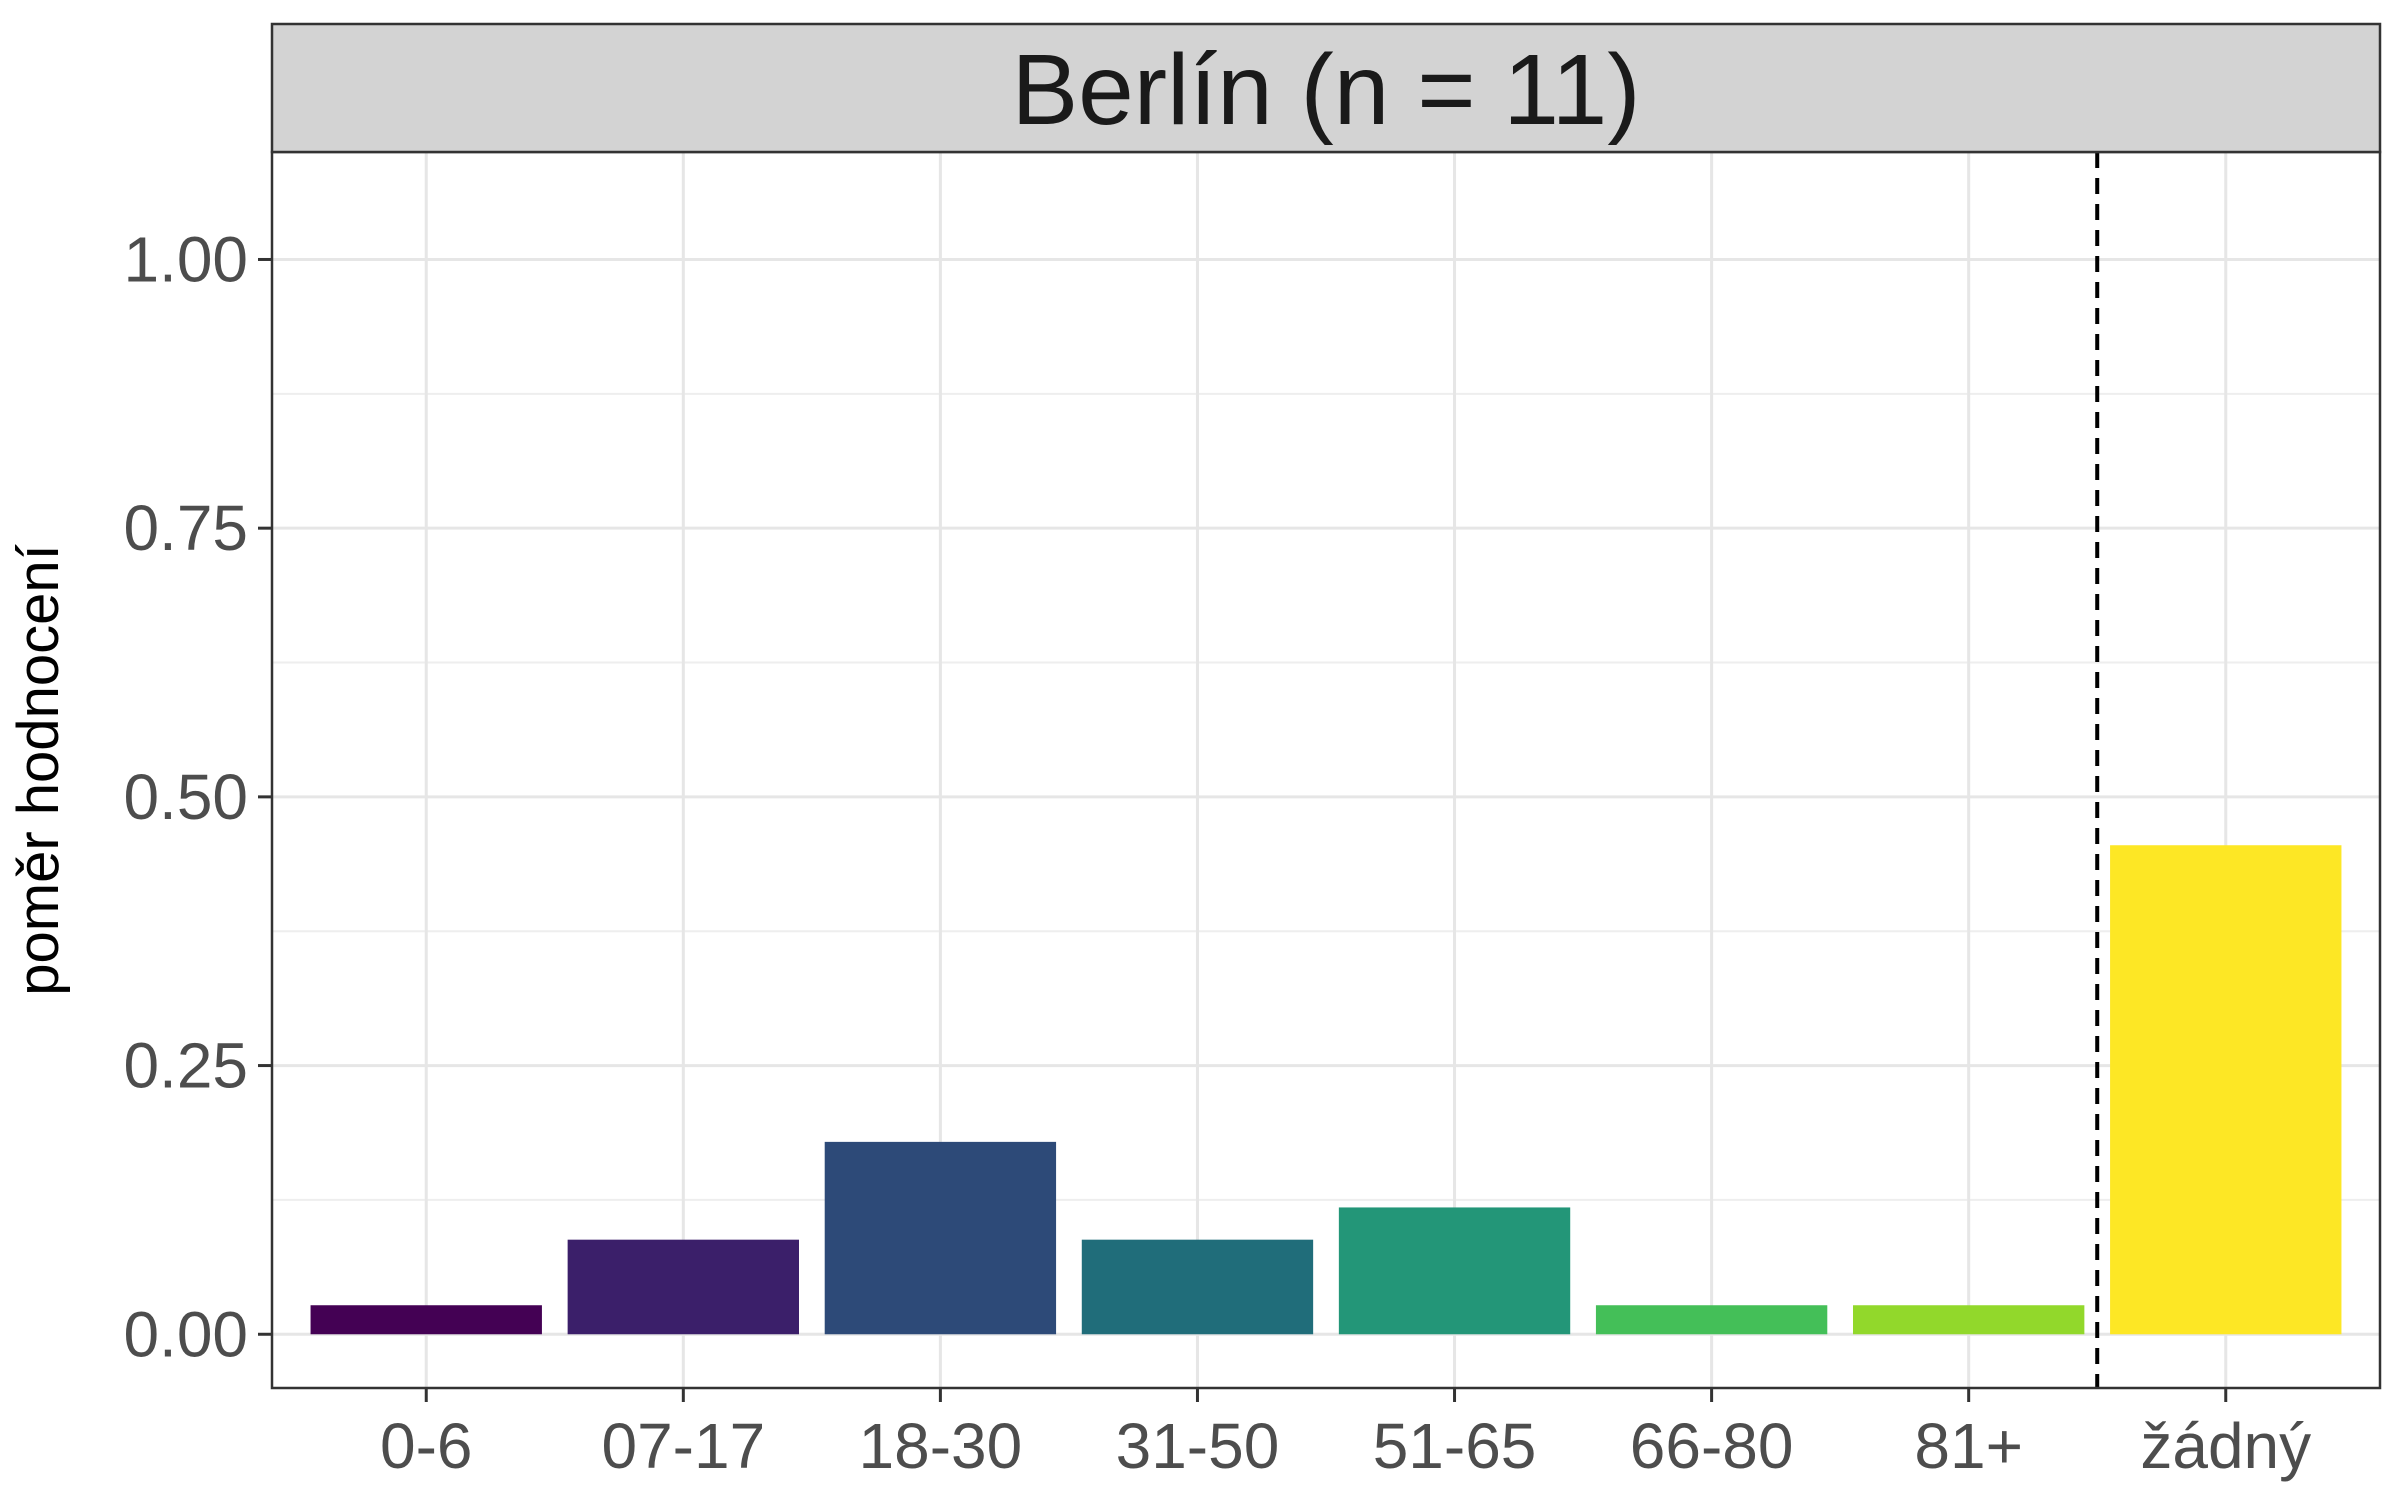 The width and height of the screenshot is (2400, 1500). I want to click on y-axis-title: poměr hodnocení, so click(38, 769).